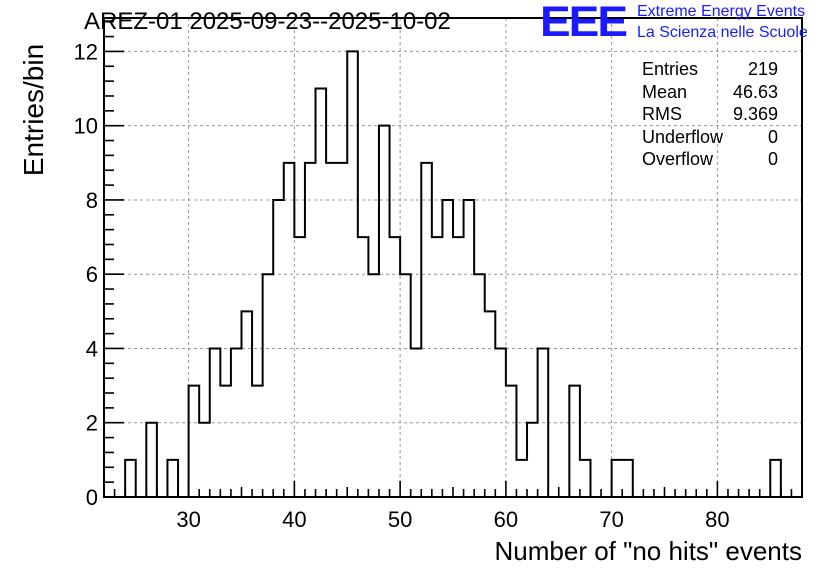 The image size is (836, 572). I want to click on chart-title: AREZ-01 2025-09-23--2025-10-02, so click(267, 21).